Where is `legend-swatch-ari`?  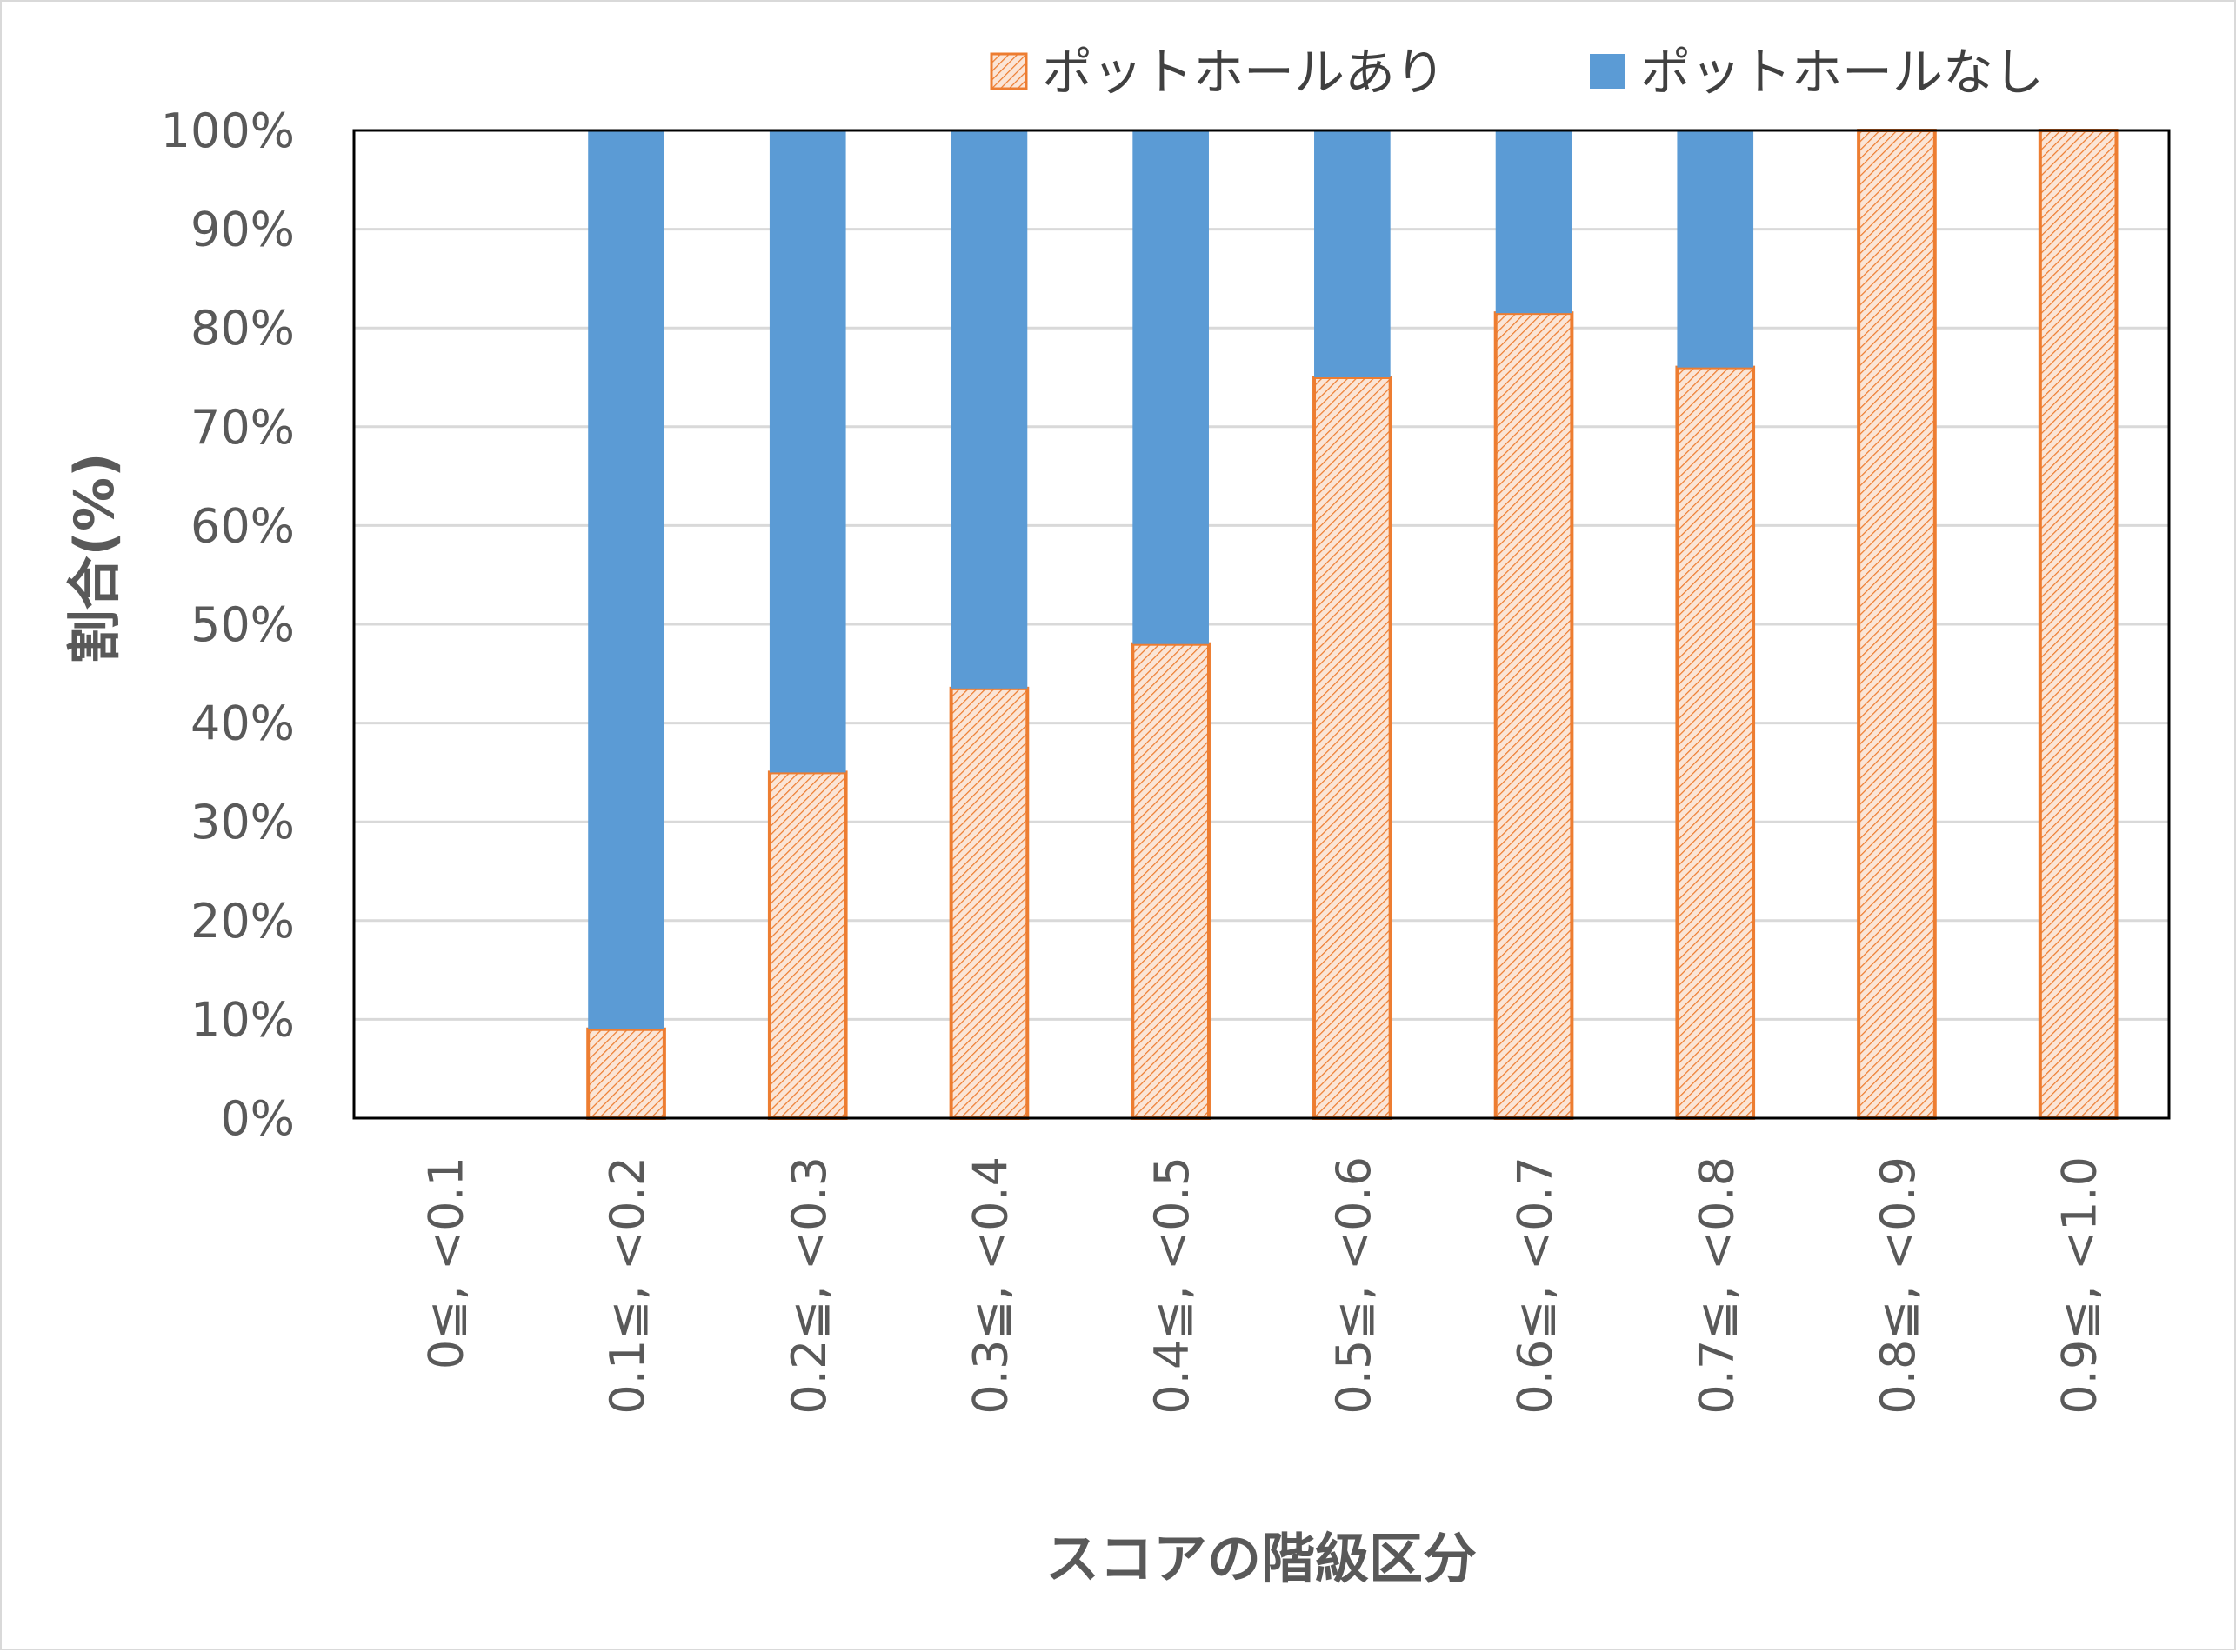 legend-swatch-ari is located at coordinates (1009, 71).